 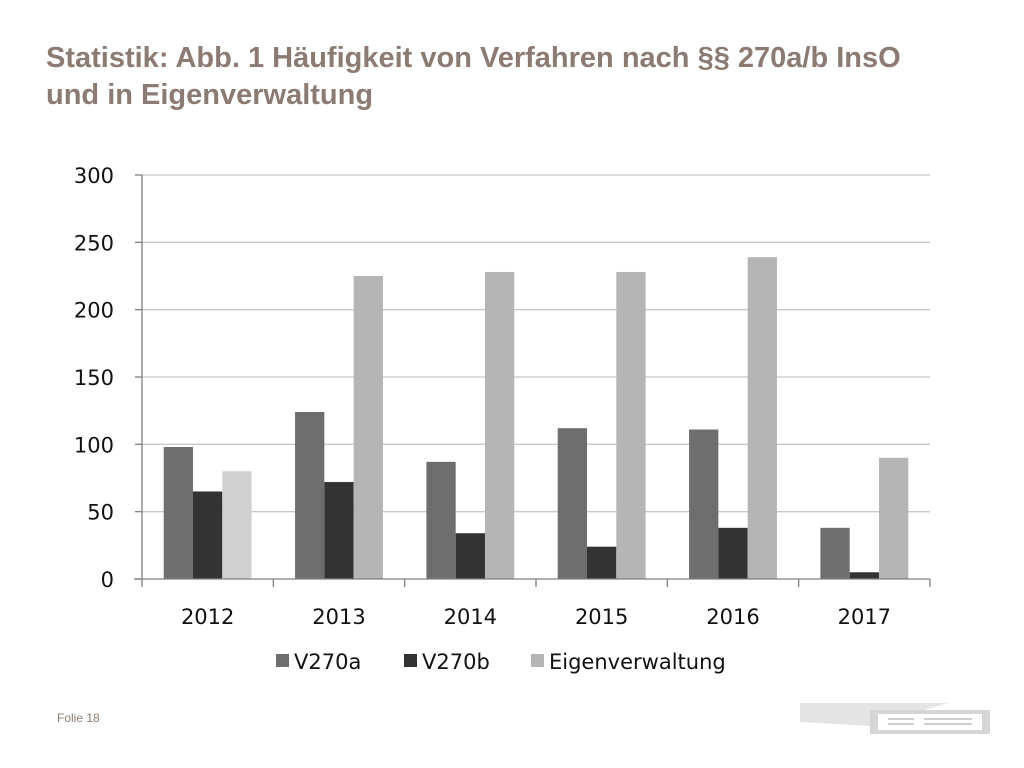 What do you see at coordinates (208, 535) in the screenshot?
I see `bar-v270b-2012` at bounding box center [208, 535].